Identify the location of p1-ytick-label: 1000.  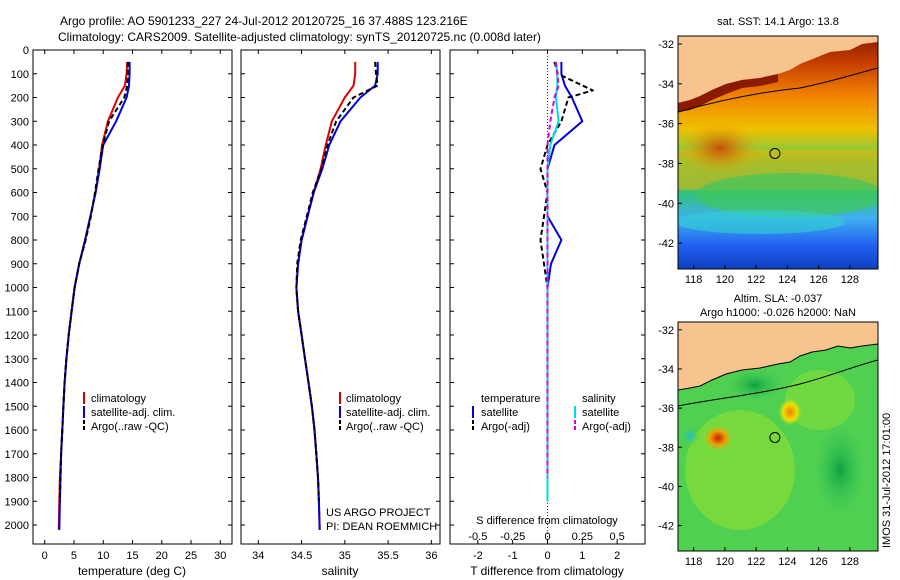
(17, 289).